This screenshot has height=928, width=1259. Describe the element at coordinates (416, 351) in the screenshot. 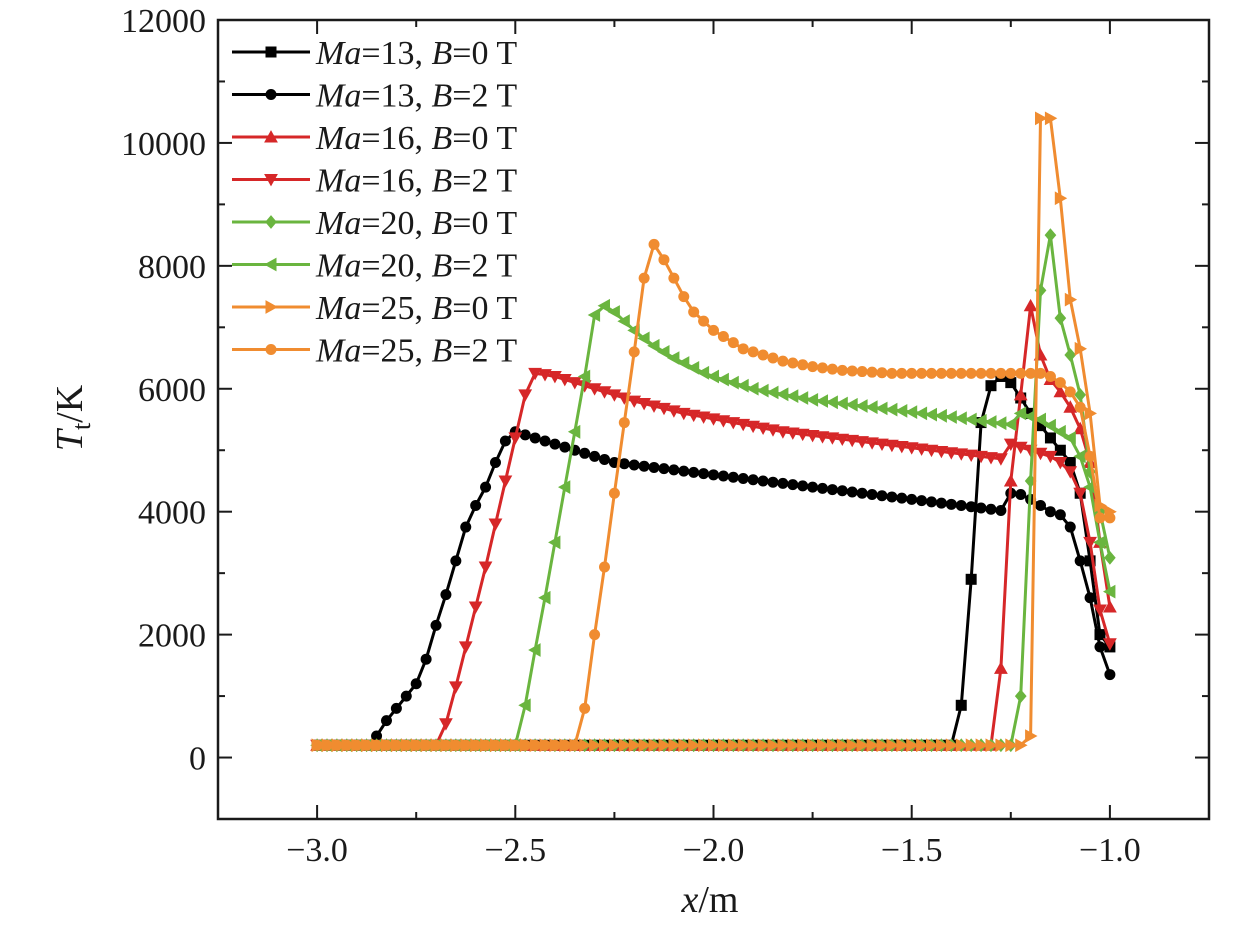

I see `legend-label: Ma=25, B=2 T` at that location.